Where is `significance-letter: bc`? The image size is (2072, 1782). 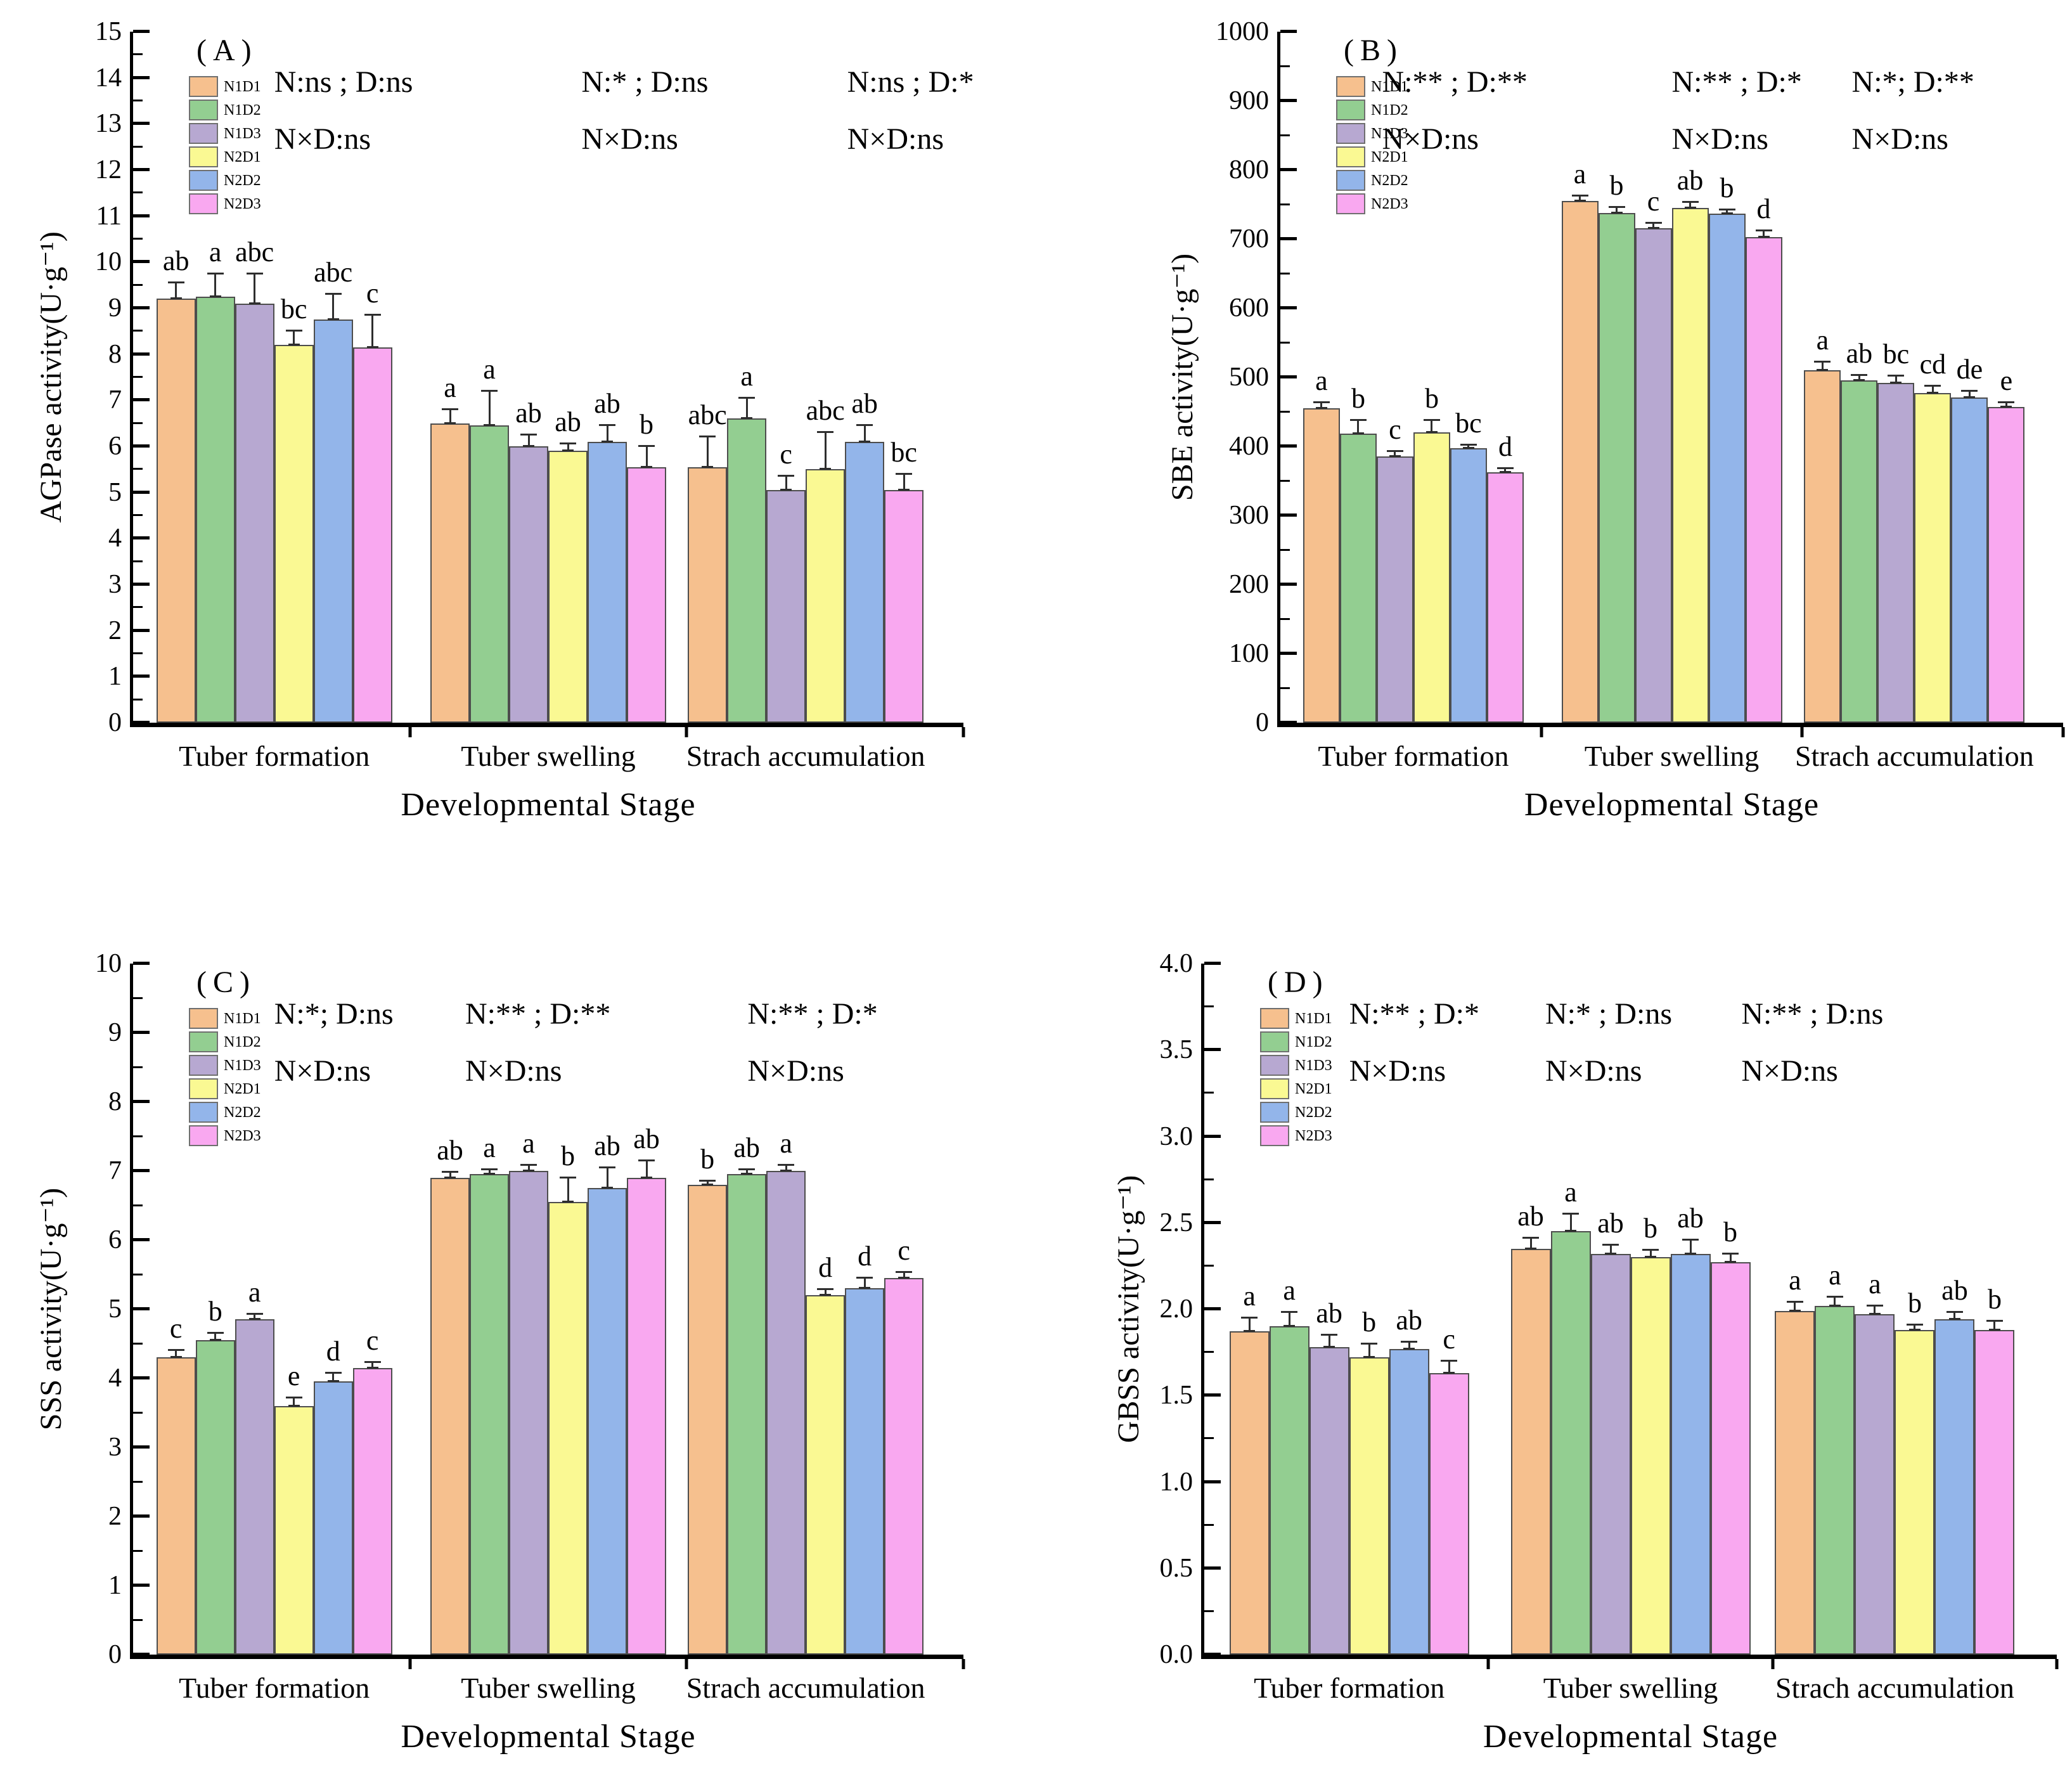 significance-letter: bc is located at coordinates (1468, 423).